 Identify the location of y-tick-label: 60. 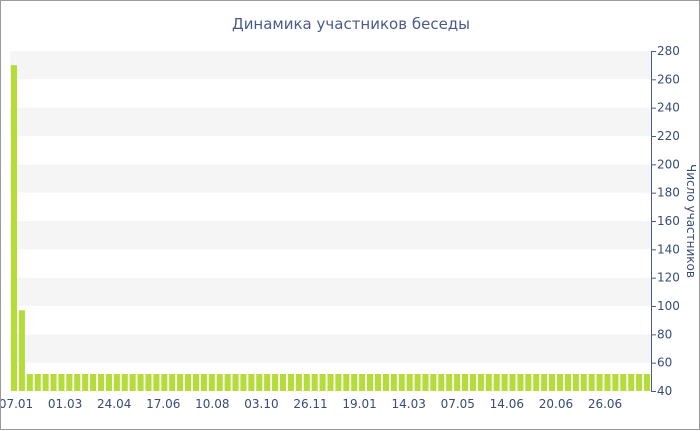
(664, 363).